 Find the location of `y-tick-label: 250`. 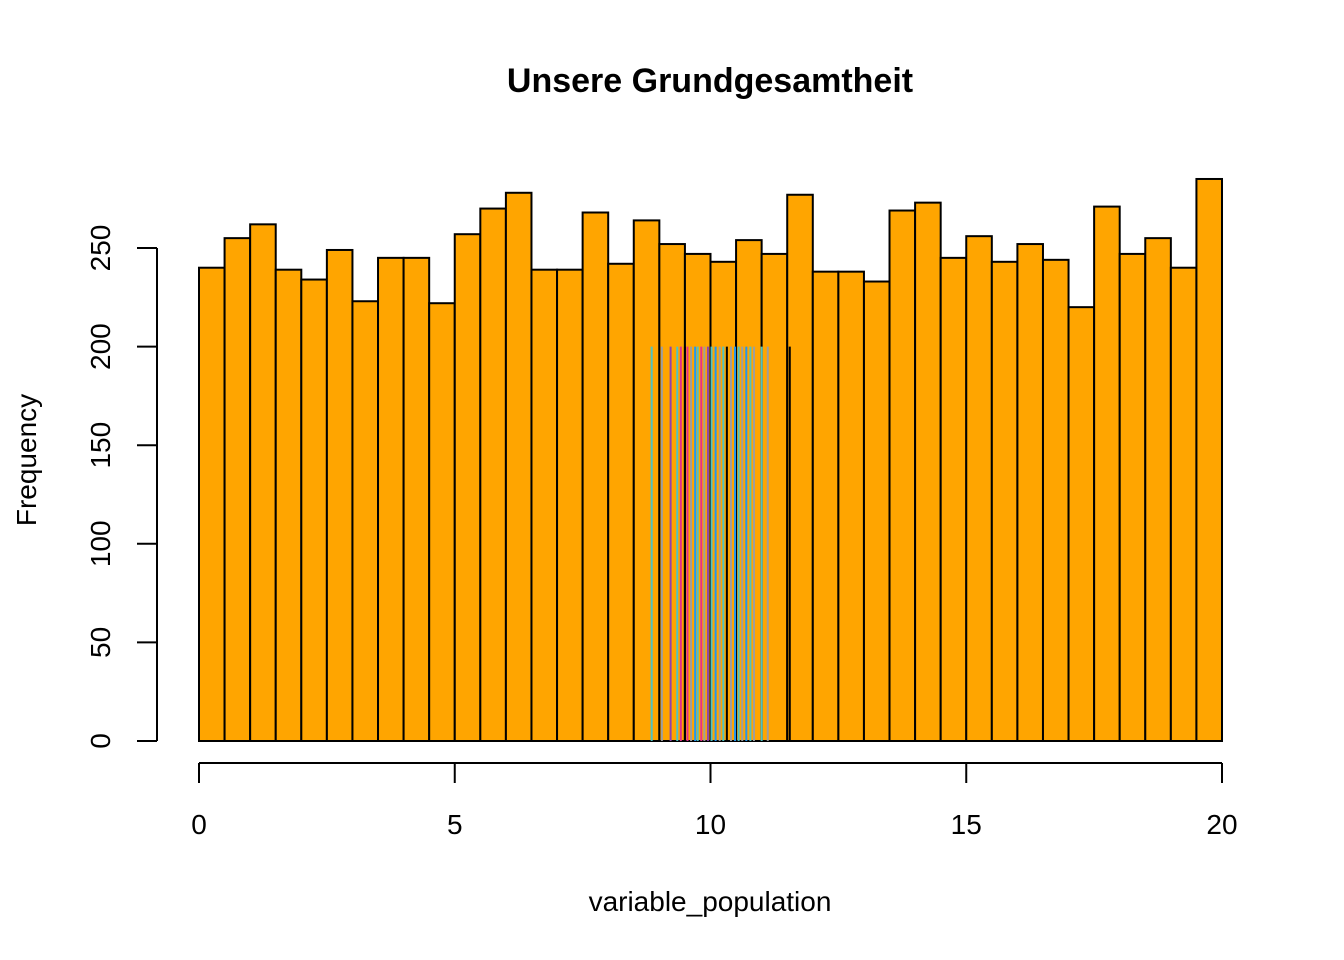

y-tick-label: 250 is located at coordinates (100, 248).